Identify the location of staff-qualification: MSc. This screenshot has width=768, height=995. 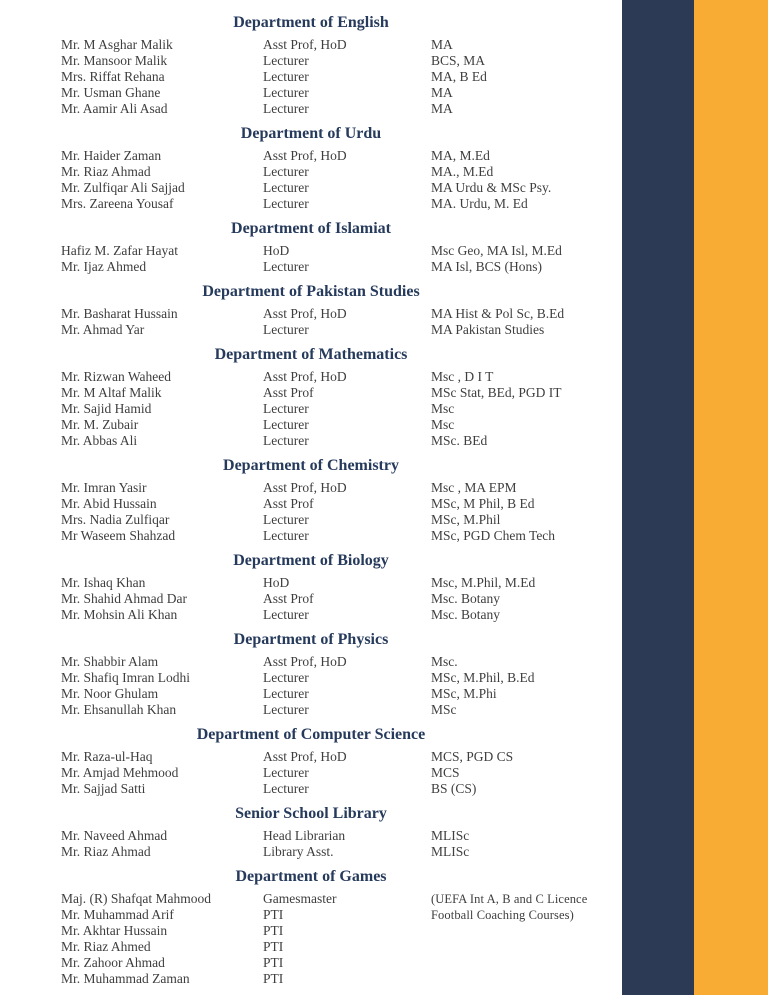
(444, 709).